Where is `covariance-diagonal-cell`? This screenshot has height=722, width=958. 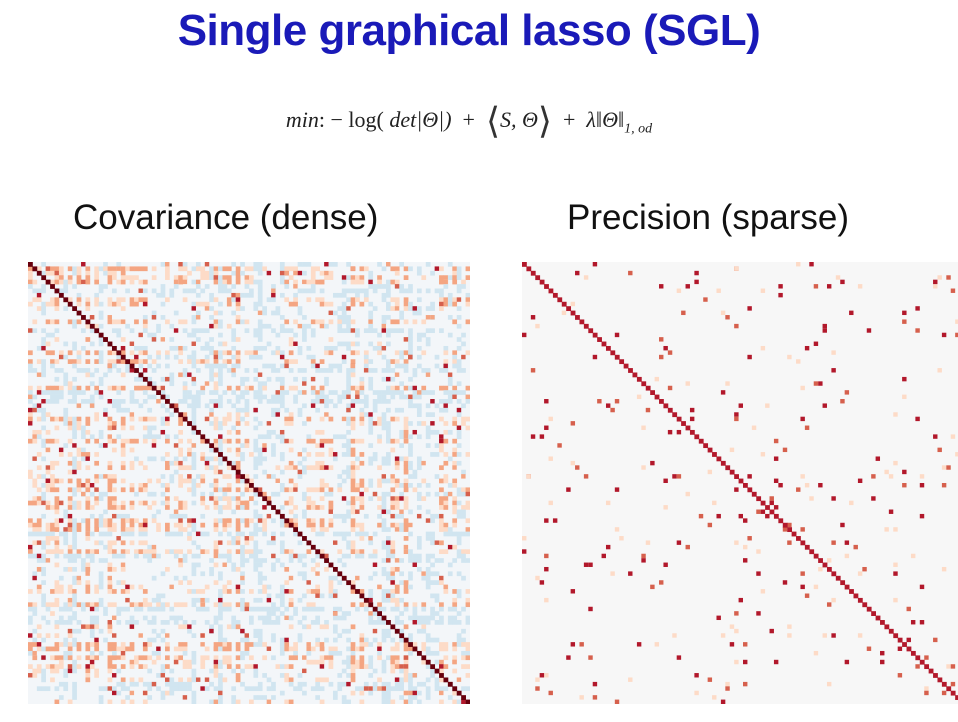
covariance-diagonal-cell is located at coordinates (123, 357).